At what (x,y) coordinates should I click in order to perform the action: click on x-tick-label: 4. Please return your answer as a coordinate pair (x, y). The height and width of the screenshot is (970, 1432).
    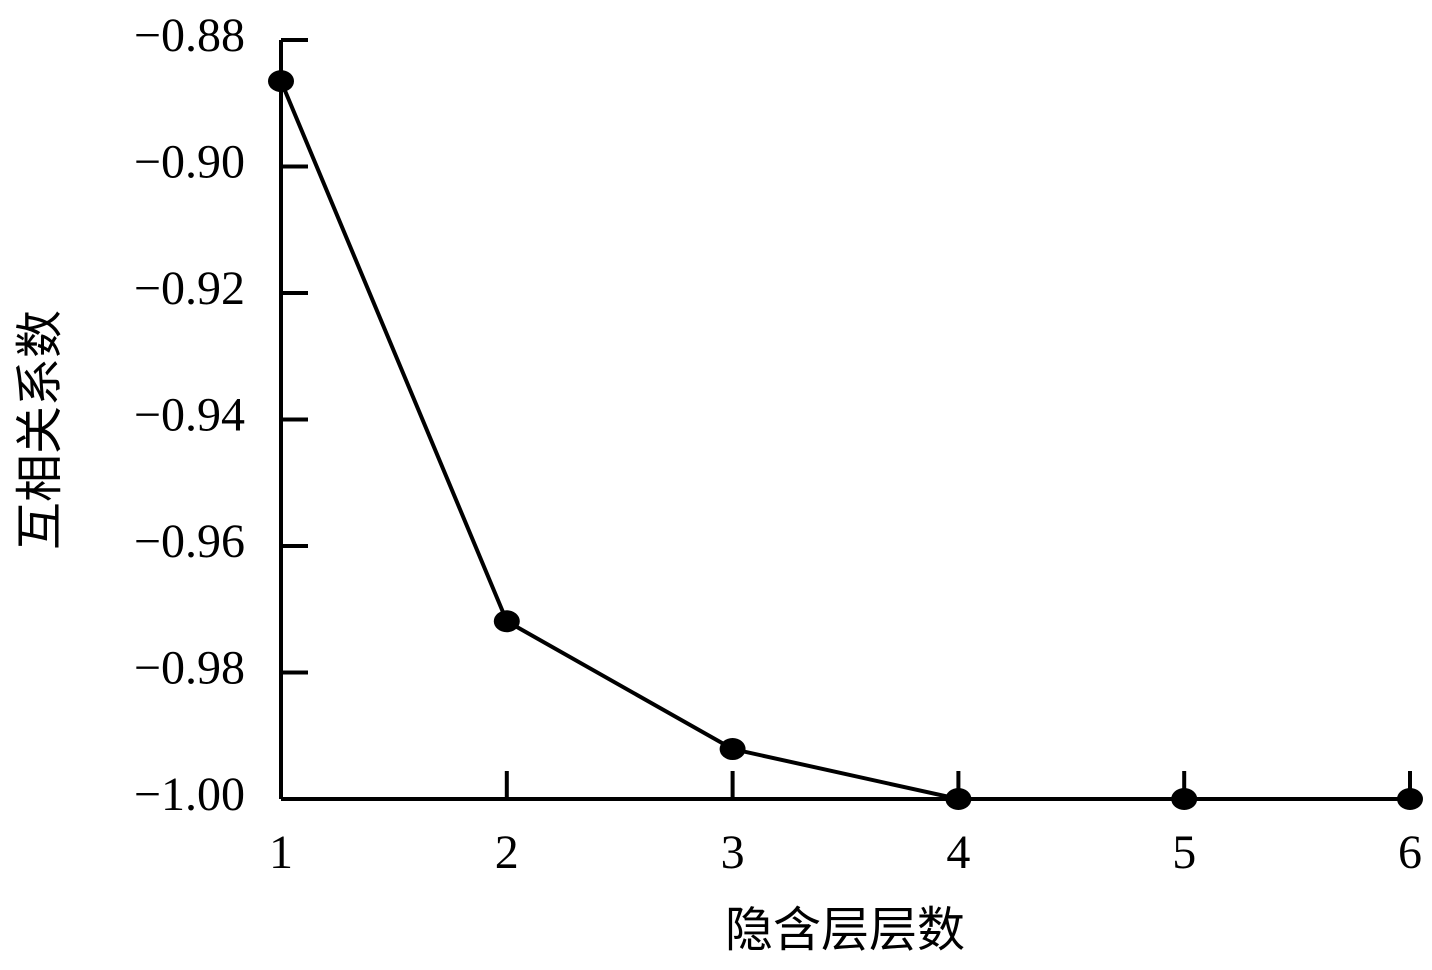
    Looking at the image, I should click on (958, 852).